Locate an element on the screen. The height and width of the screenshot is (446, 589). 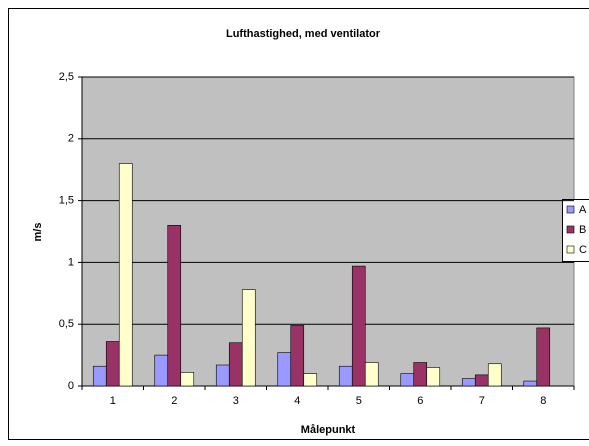
x-tick-label: 8 is located at coordinates (543, 401).